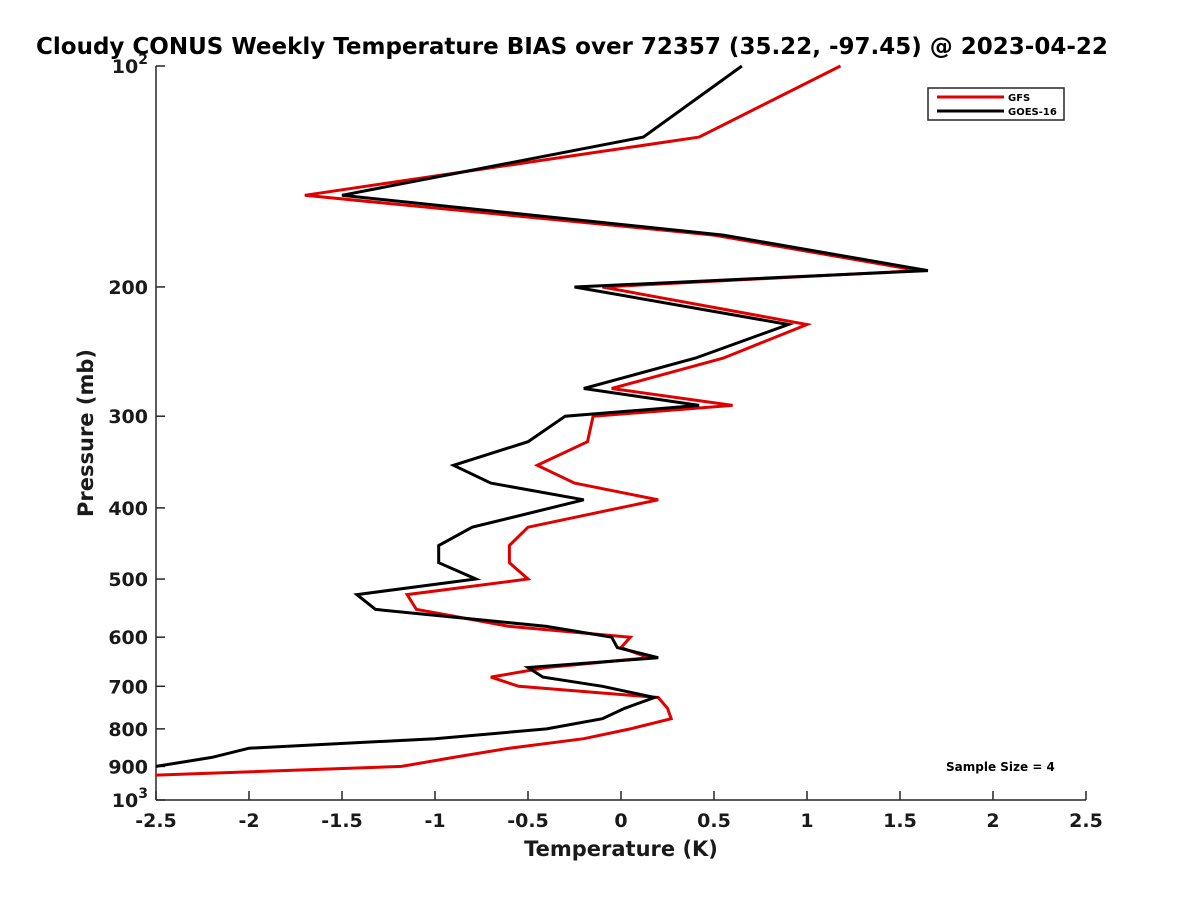 This screenshot has height=900, width=1200. I want to click on y-tick-label: 400, so click(128, 509).